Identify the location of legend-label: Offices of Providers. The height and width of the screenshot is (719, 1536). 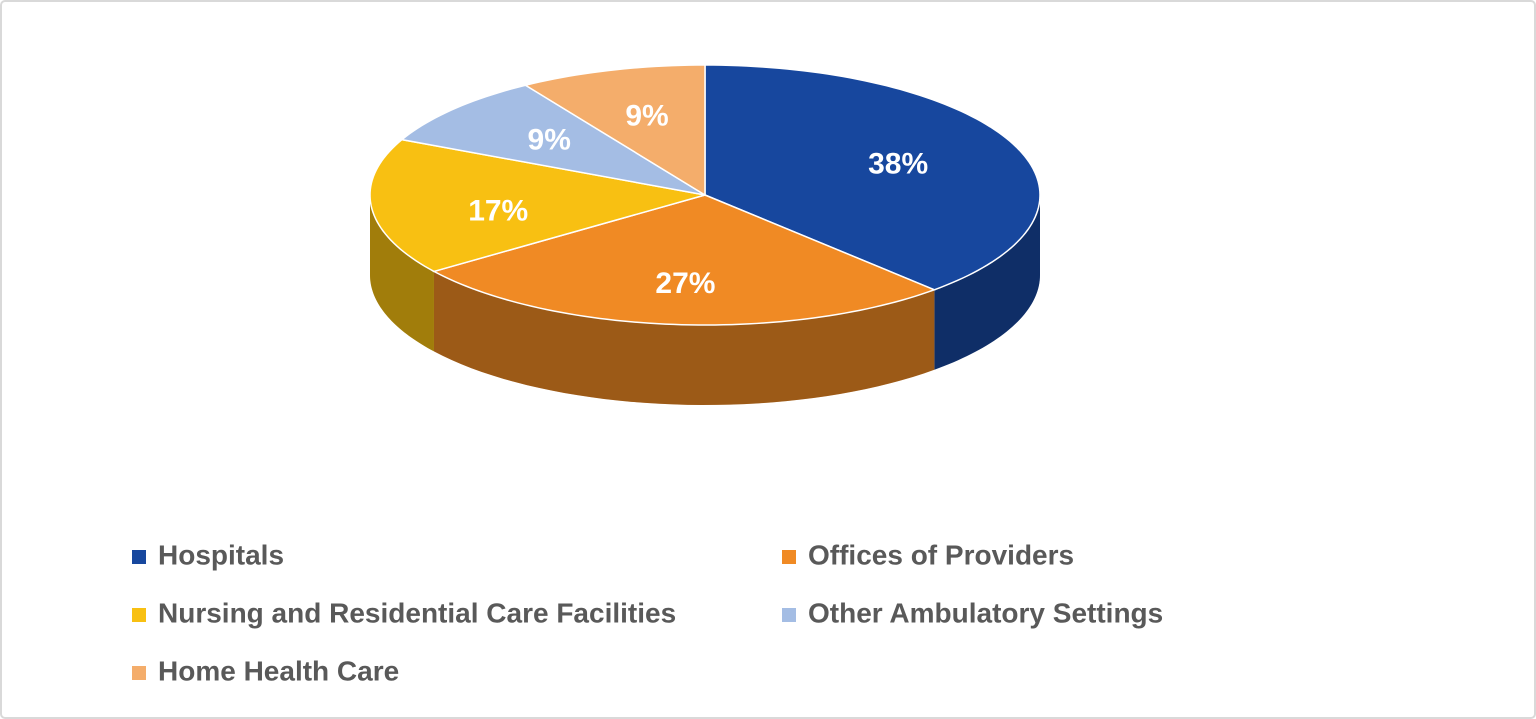
(941, 554).